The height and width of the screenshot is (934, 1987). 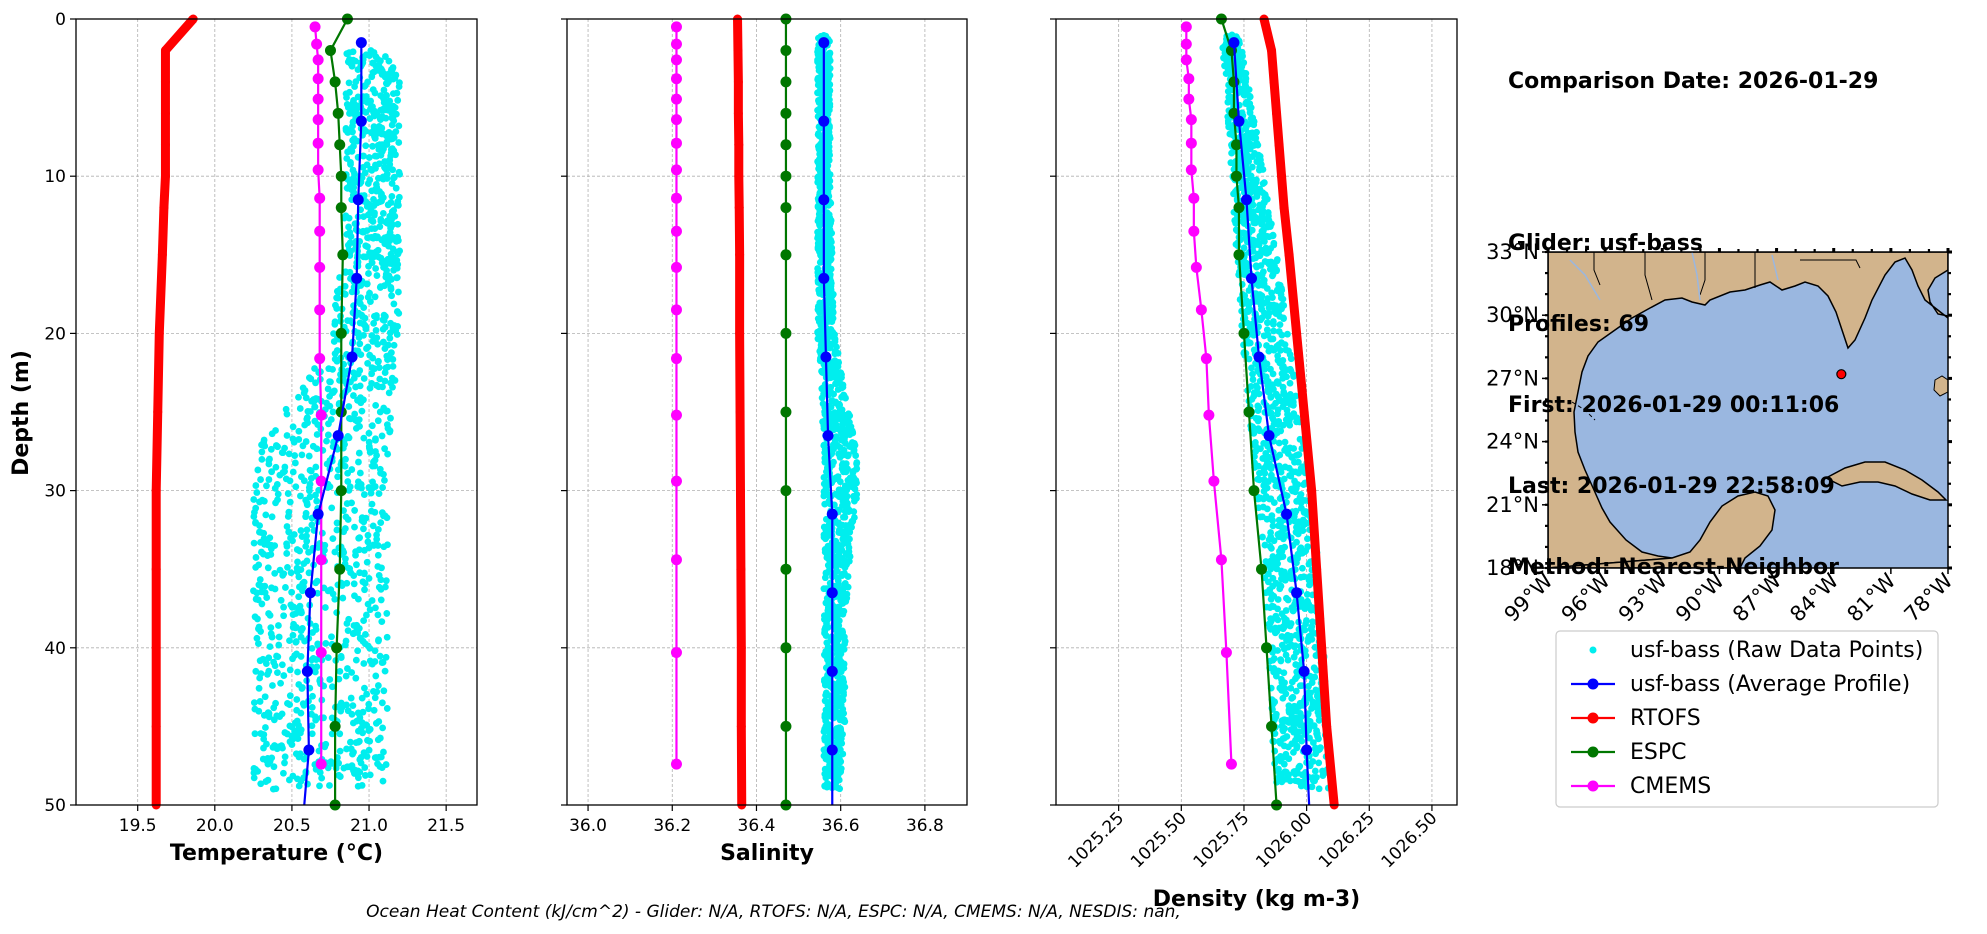 I want to click on legend-item: ESPC, so click(x=1629, y=752).